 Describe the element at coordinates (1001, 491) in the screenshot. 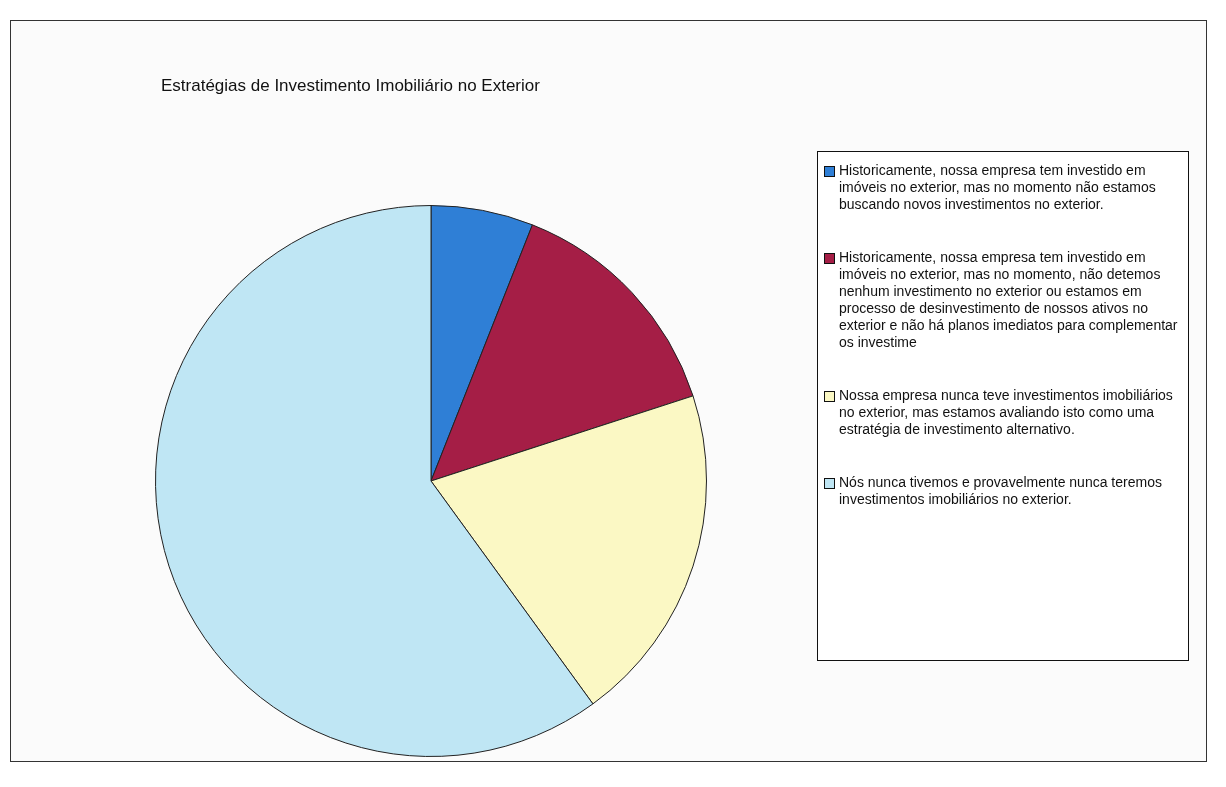

I see `legend-label: Nós nunca tivemos e provavelmente nunca teremos investimentos imobiliários no exterior.` at that location.